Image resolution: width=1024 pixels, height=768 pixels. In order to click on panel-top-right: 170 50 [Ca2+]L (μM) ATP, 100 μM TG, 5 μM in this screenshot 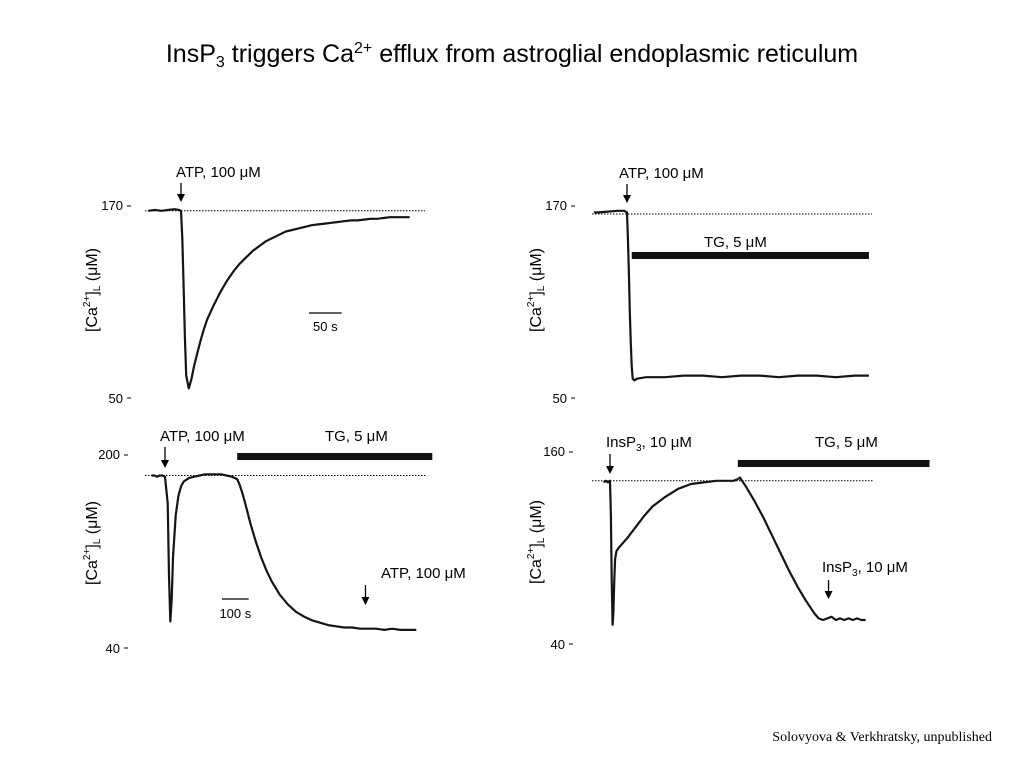, I will do `click(699, 285)`.